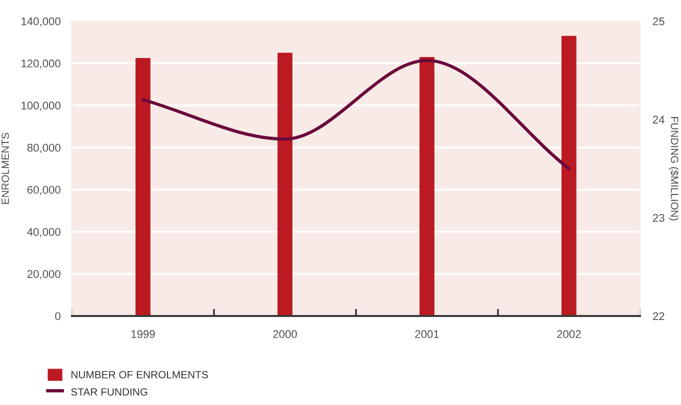 This screenshot has height=405, width=681. What do you see at coordinates (41, 64) in the screenshot?
I see `y-tick-label: 120,000` at bounding box center [41, 64].